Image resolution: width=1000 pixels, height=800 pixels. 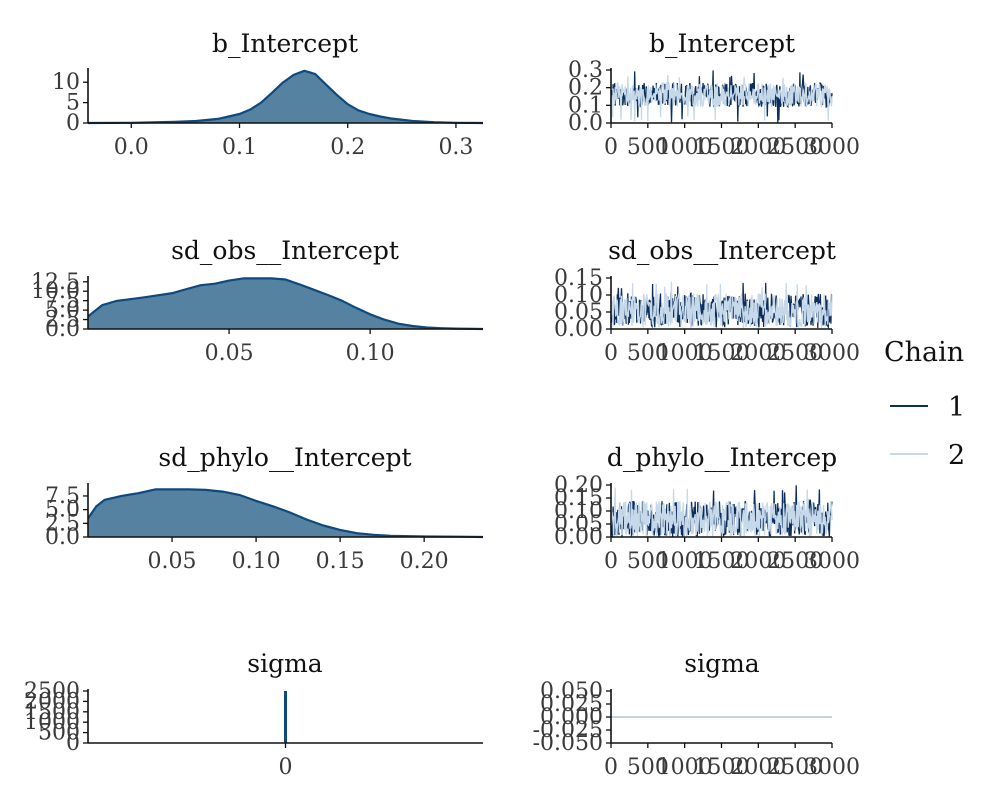 I want to click on x-tick-label: 0.3, so click(x=455, y=147).